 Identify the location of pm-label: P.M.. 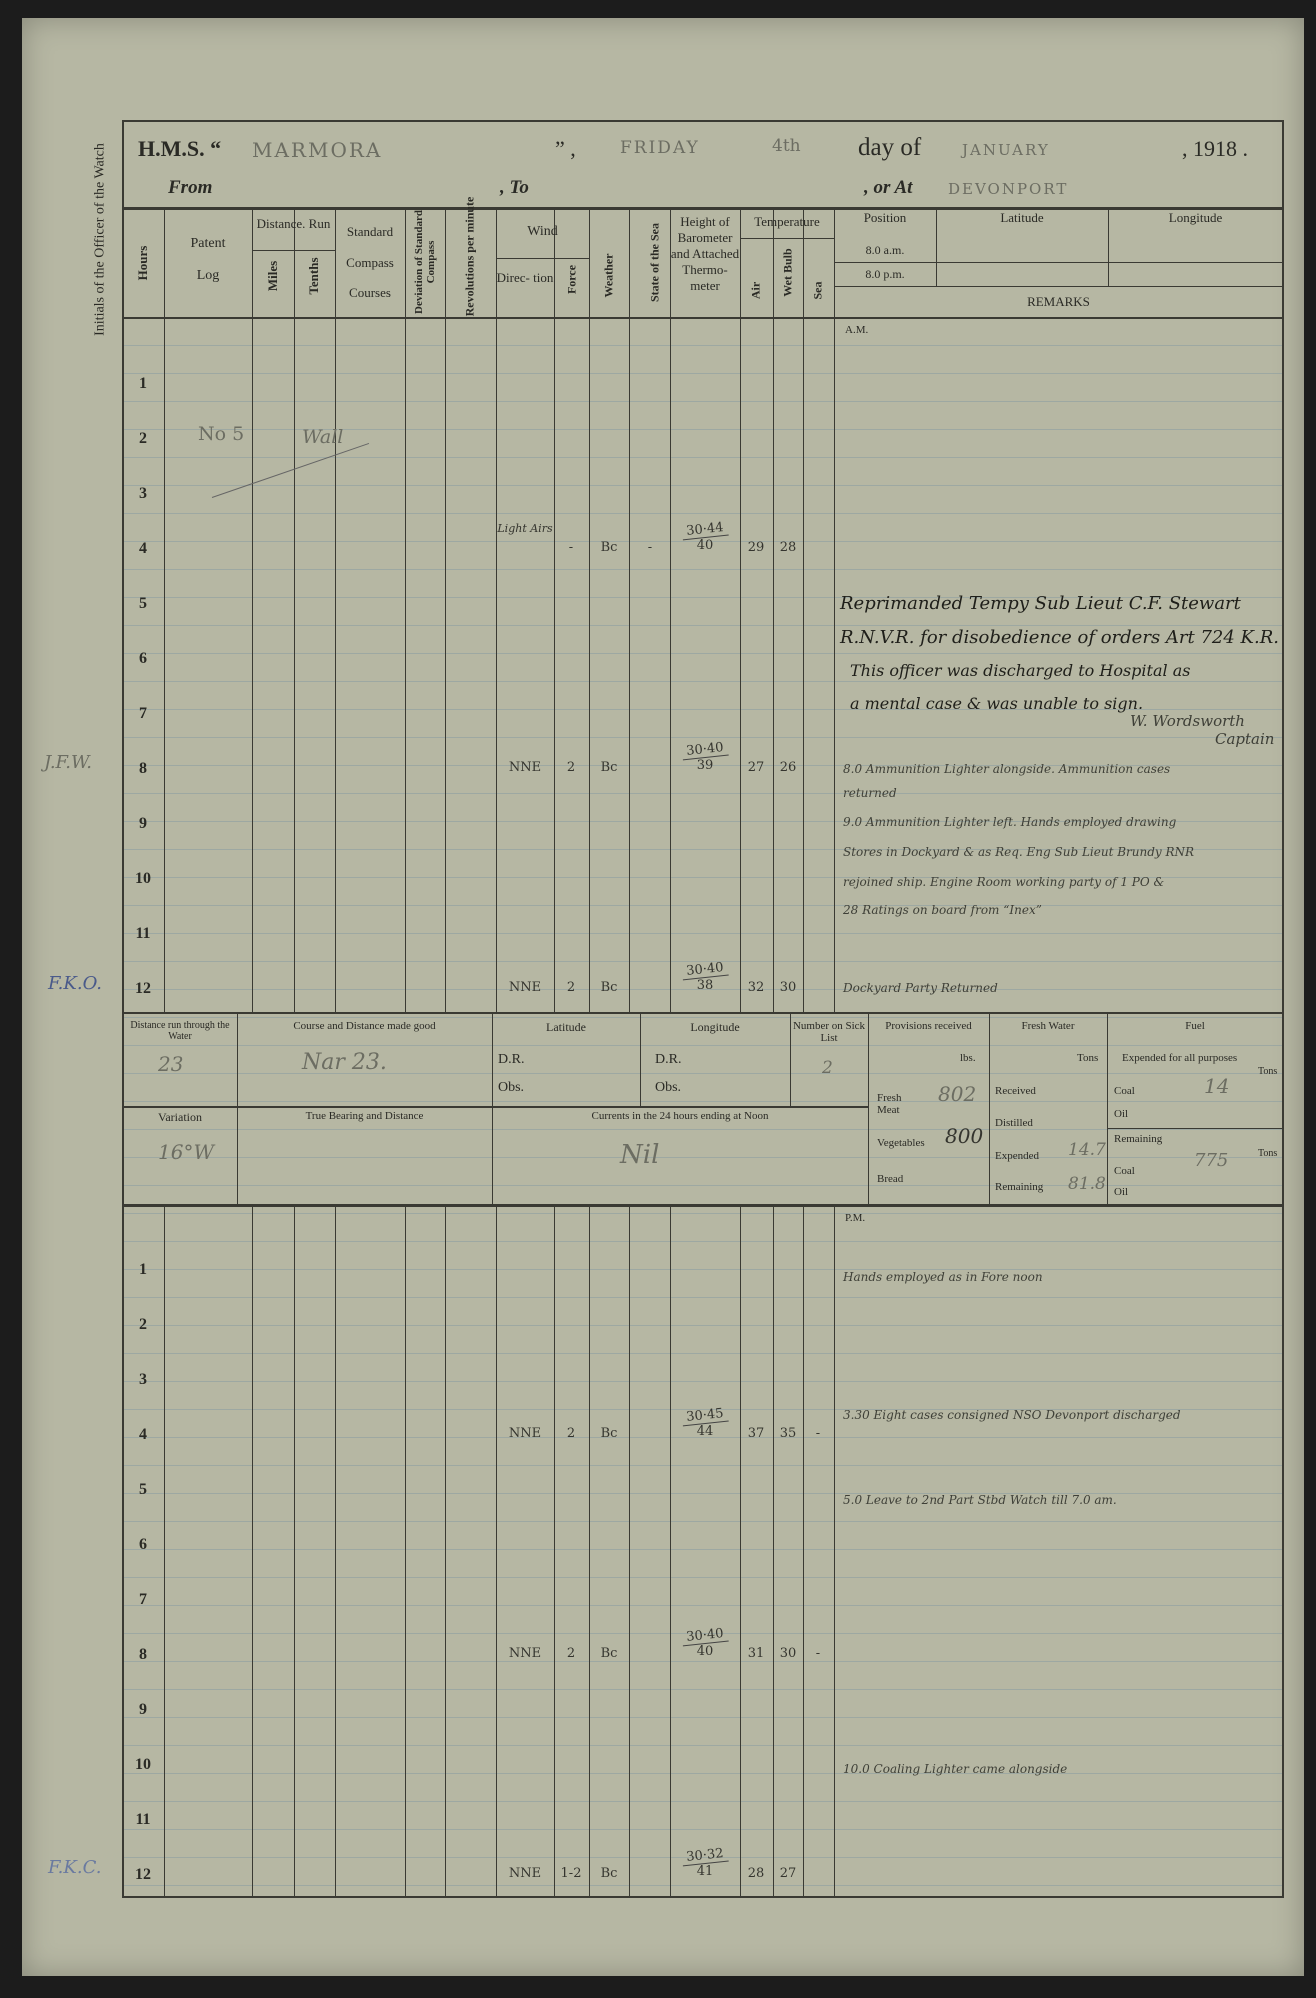
(855, 1218).